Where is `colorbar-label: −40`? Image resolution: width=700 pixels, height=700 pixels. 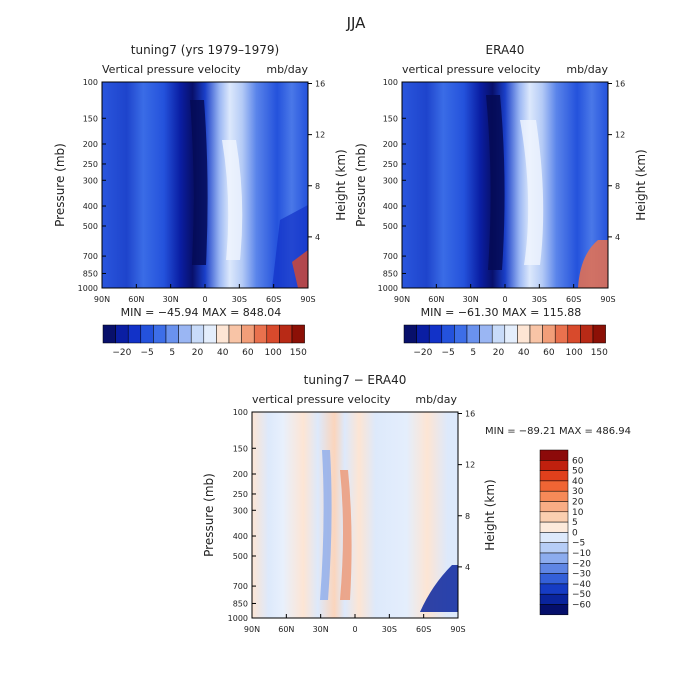 colorbar-label: −40 is located at coordinates (581, 585).